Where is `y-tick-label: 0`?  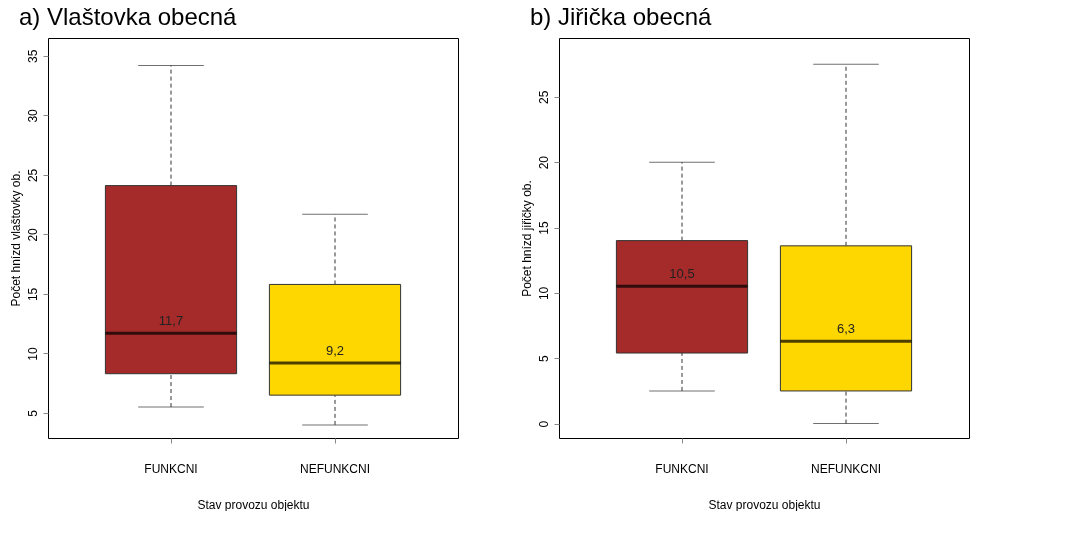
y-tick-label: 0 is located at coordinates (543, 424).